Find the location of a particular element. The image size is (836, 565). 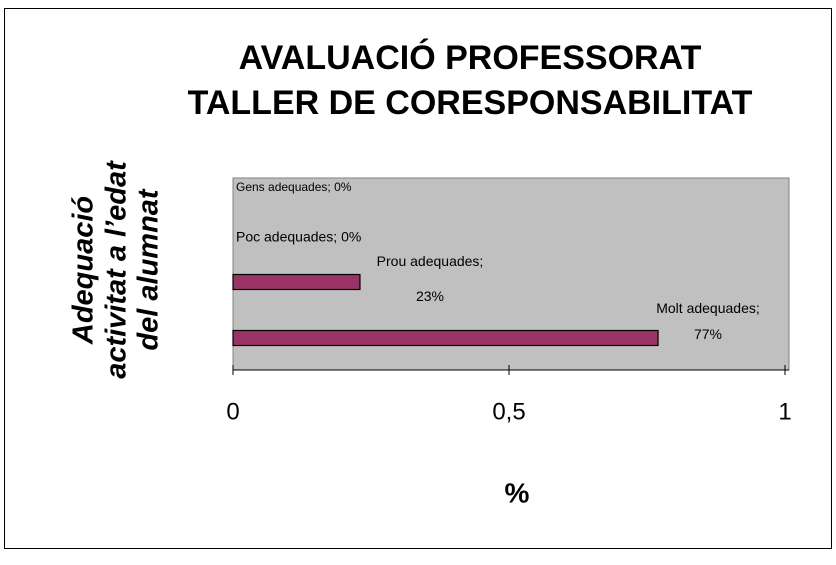

x-tick-label: 0 is located at coordinates (232, 411).